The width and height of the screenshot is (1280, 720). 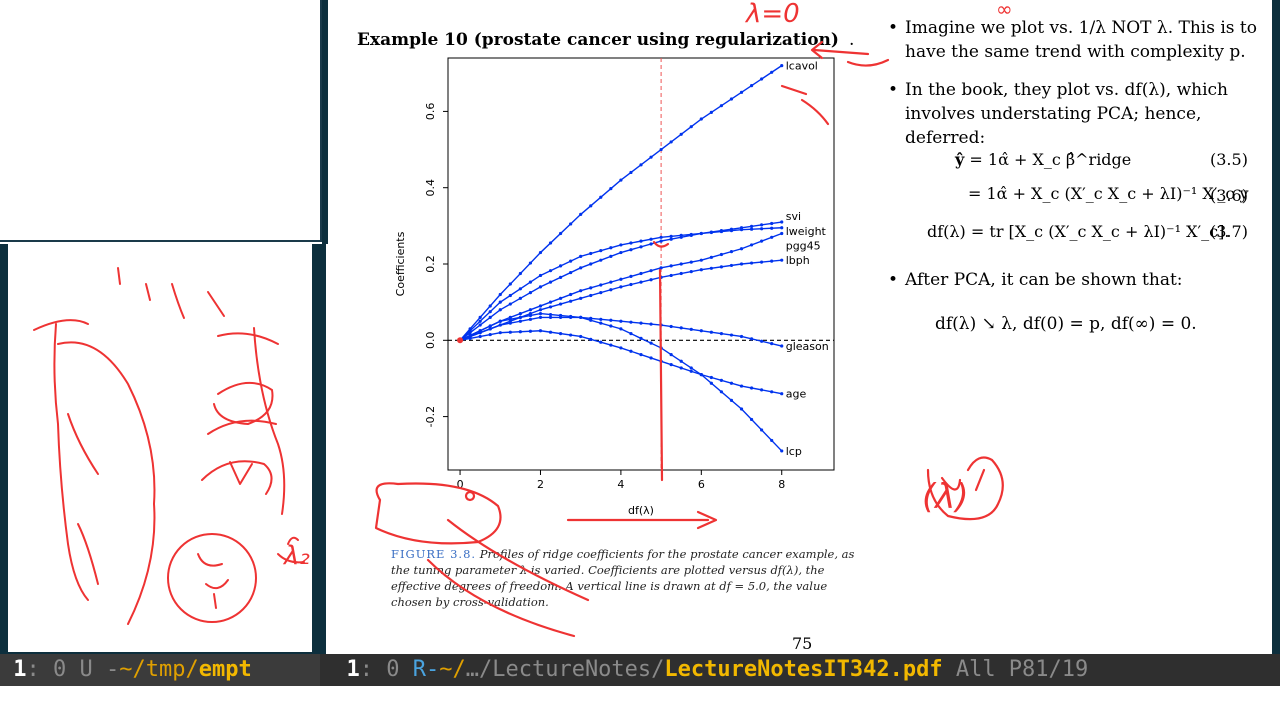 What do you see at coordinates (353, 669) in the screenshot?
I see `window-number: 1` at bounding box center [353, 669].